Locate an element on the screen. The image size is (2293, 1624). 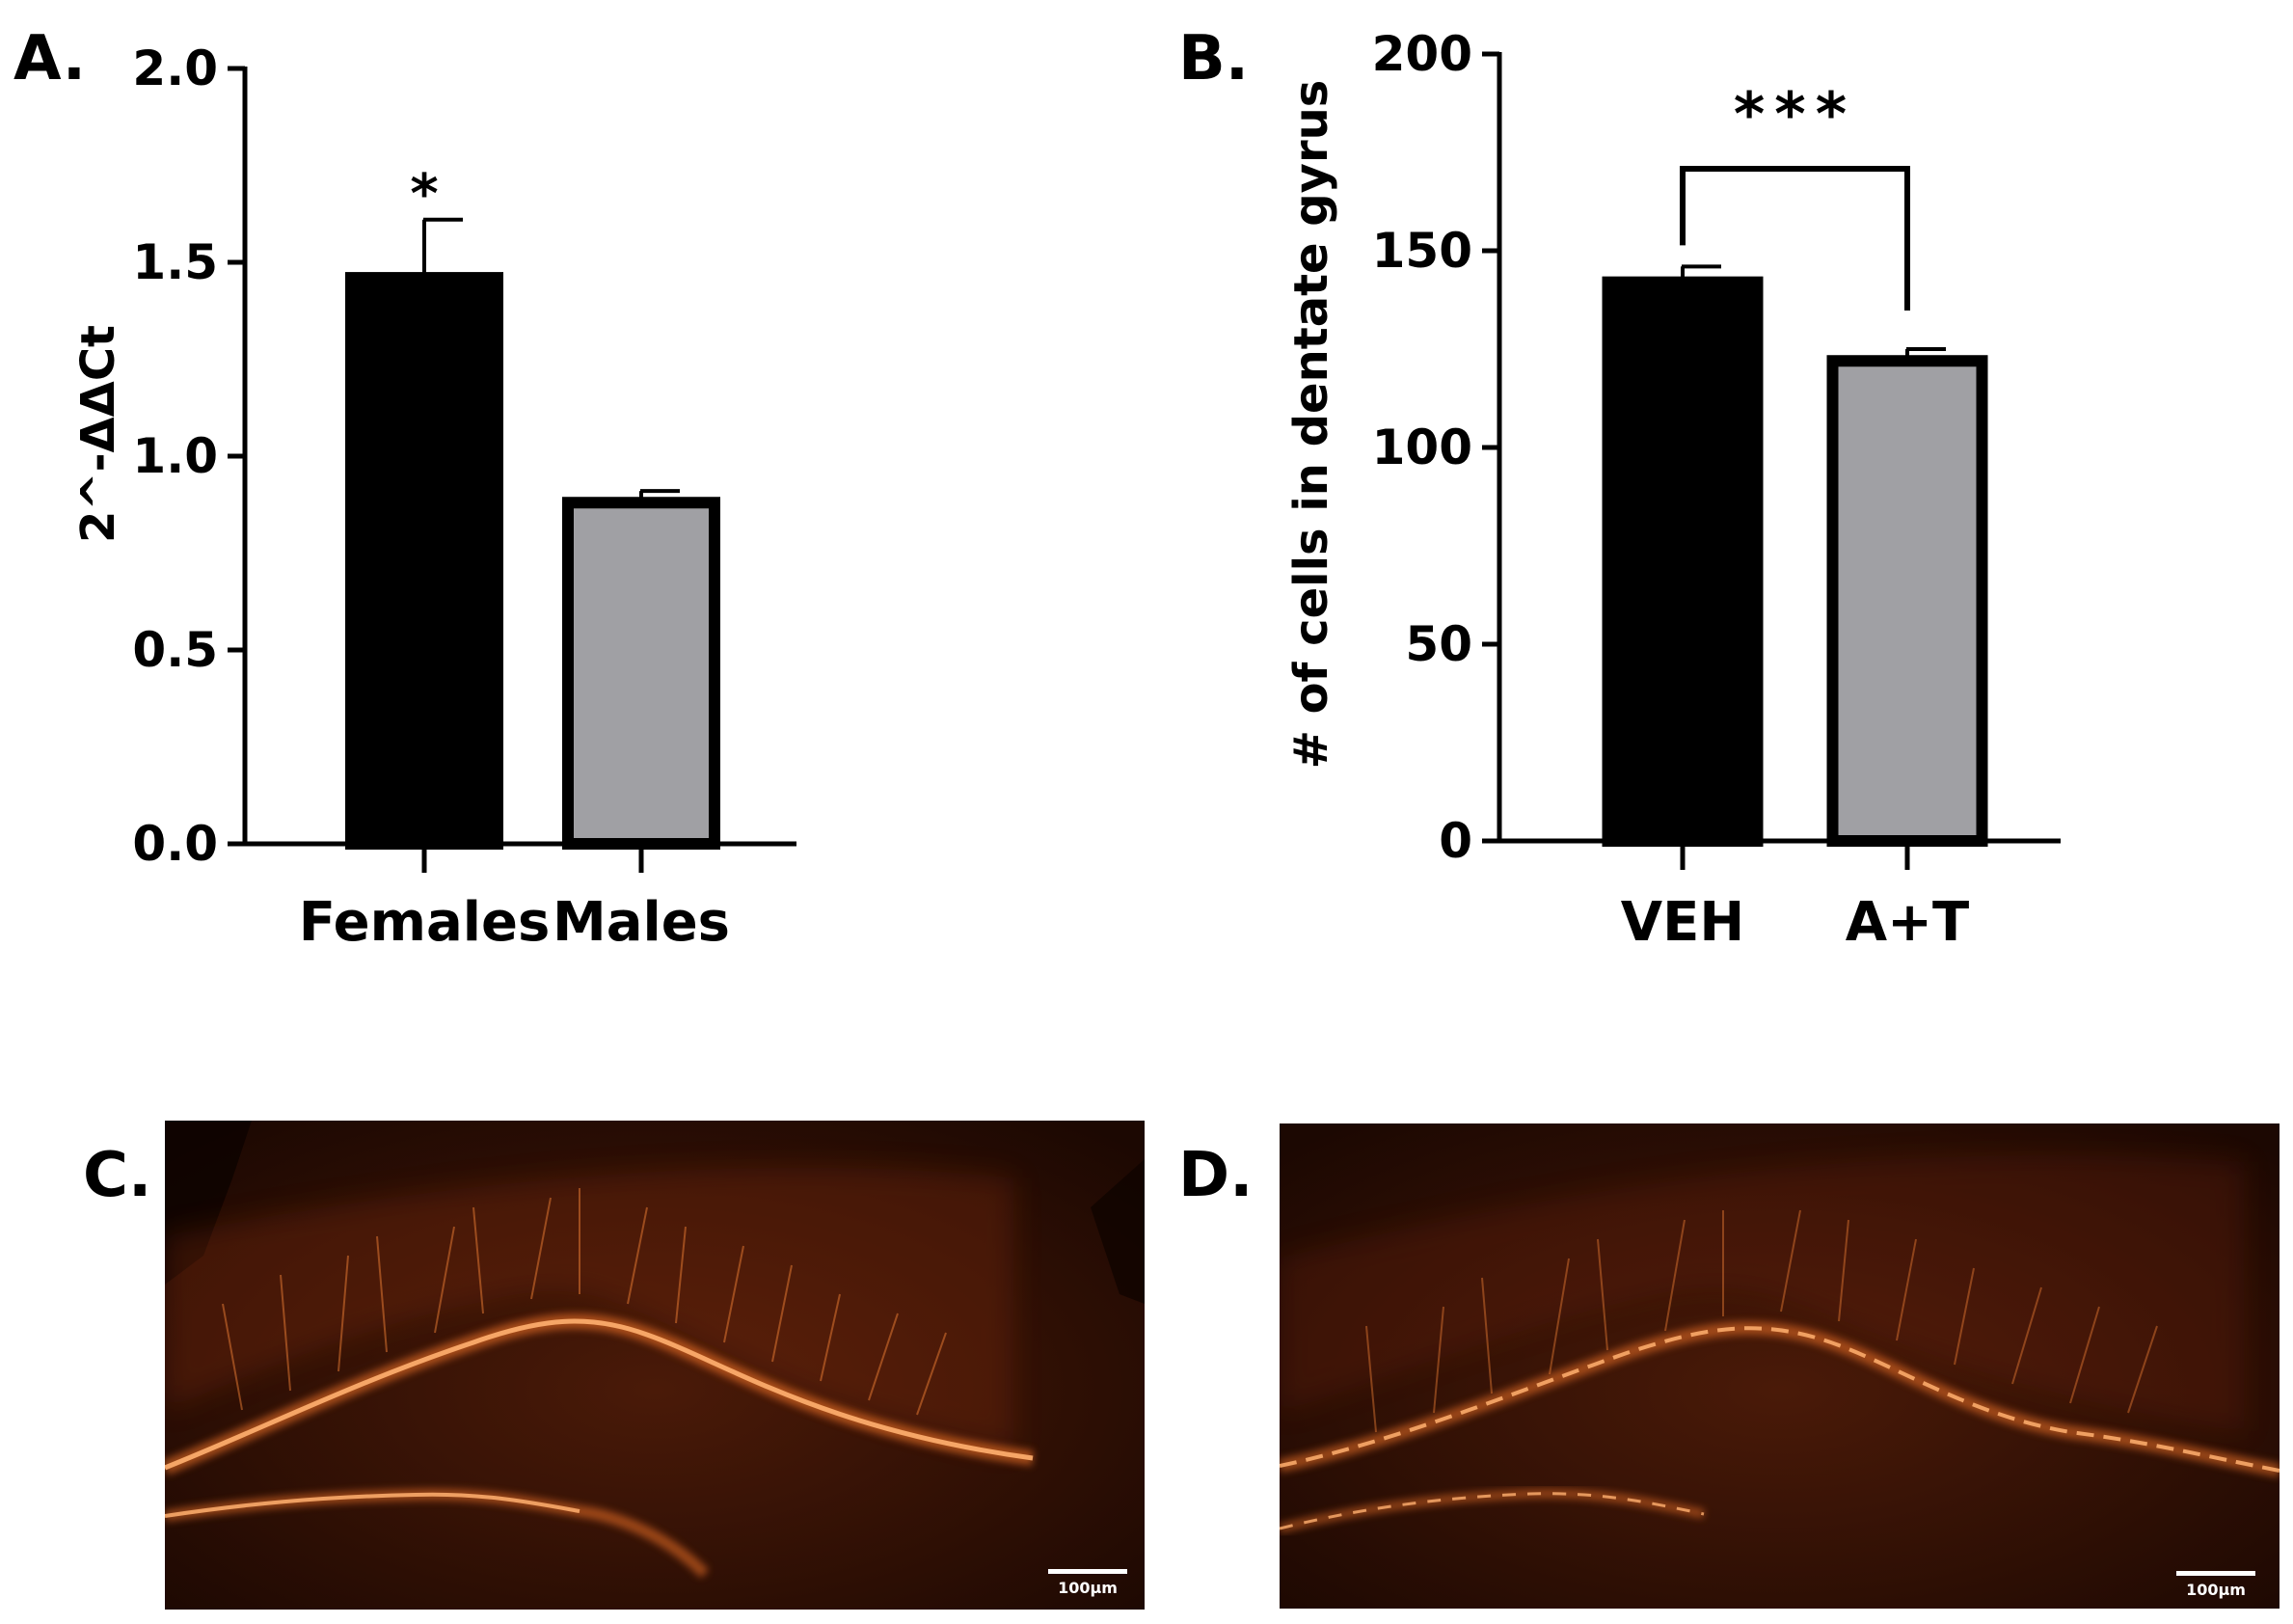
micrograph-c: C. 100µm is located at coordinates (614, 1365).